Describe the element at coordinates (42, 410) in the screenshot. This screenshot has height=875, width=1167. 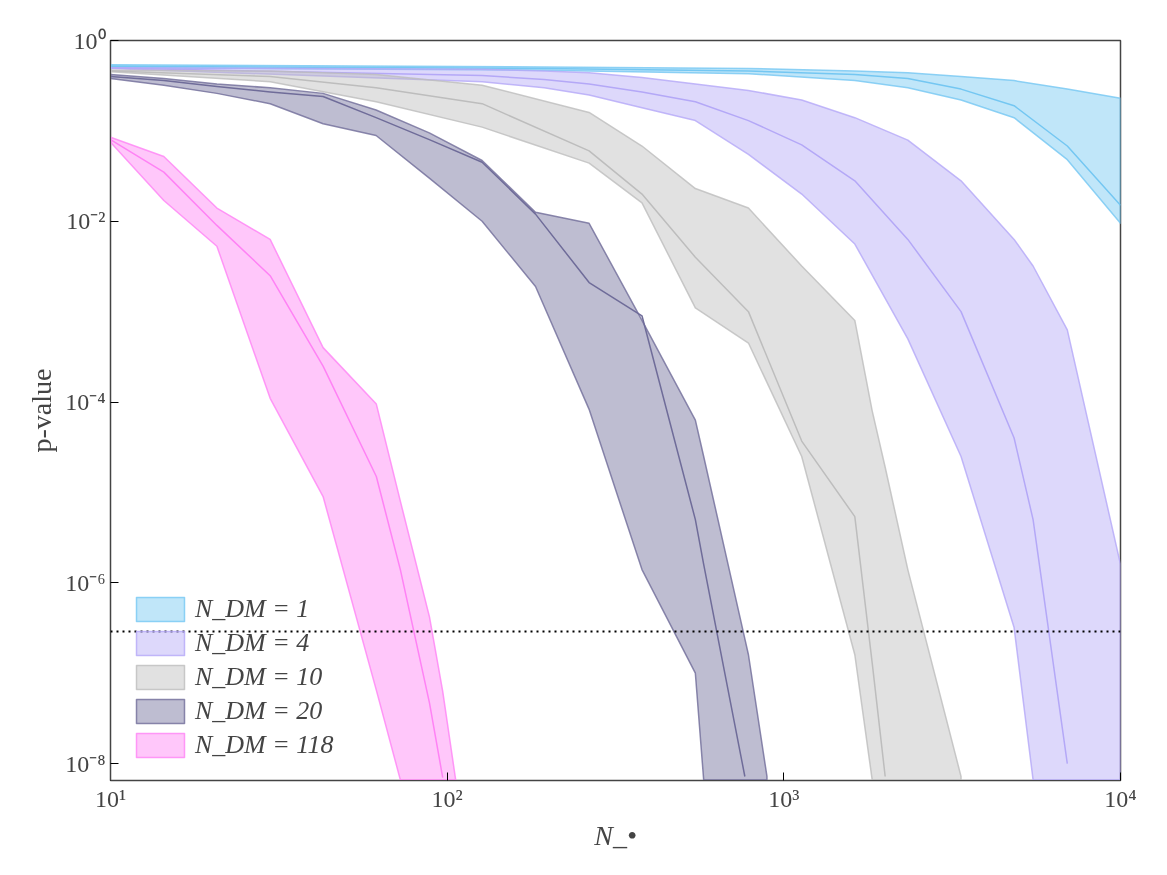
I see `y-axis-title: p-value` at that location.